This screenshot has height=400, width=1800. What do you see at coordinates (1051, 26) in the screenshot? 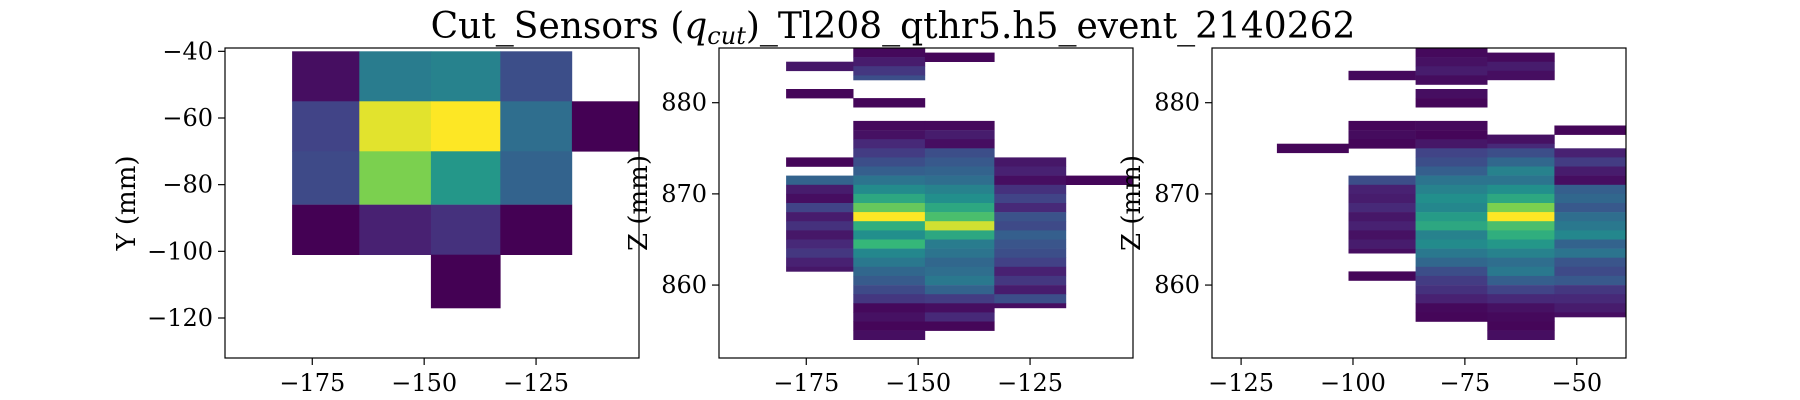
I see `title-suffix: )_Tl208_qthr5.h5_event_2140262` at bounding box center [1051, 26].